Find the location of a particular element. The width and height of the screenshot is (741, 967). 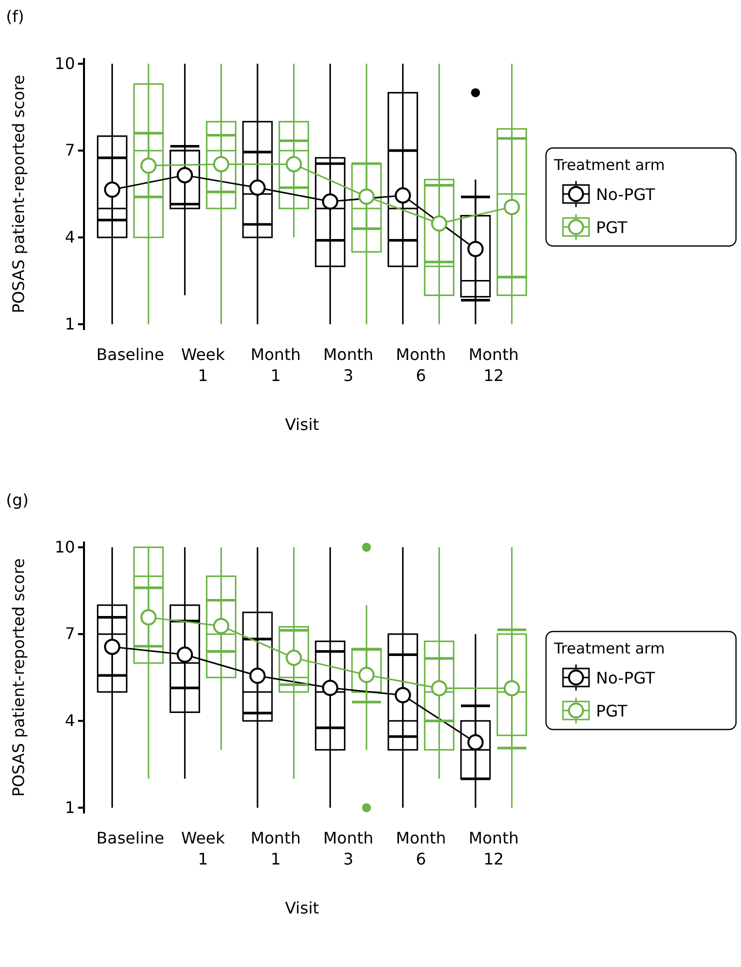

chart-title: (f) is located at coordinates (15, 16).